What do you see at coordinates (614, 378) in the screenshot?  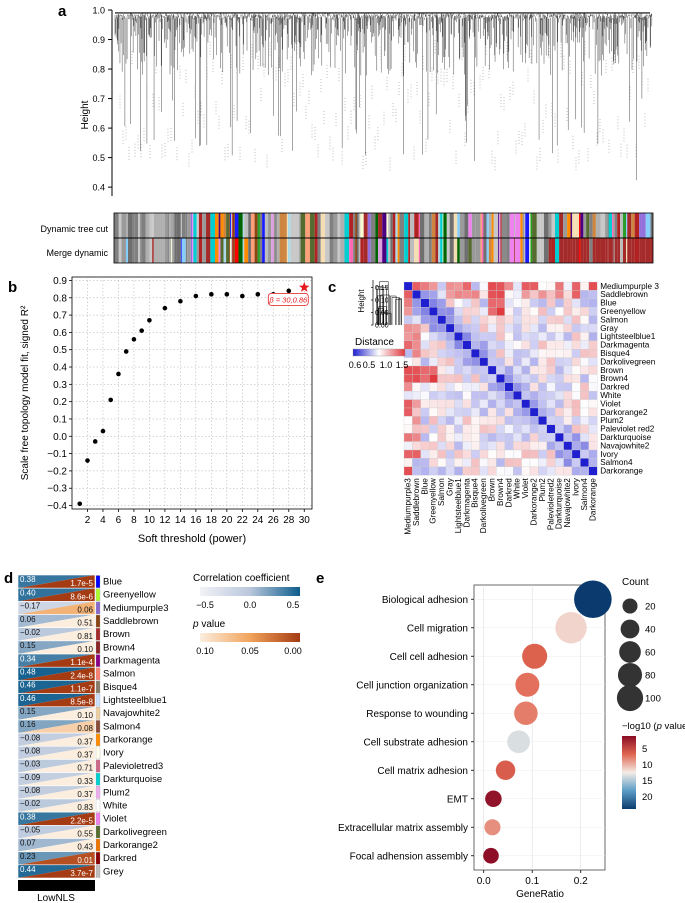 I see `heatmap-row-label: Brown4` at bounding box center [614, 378].